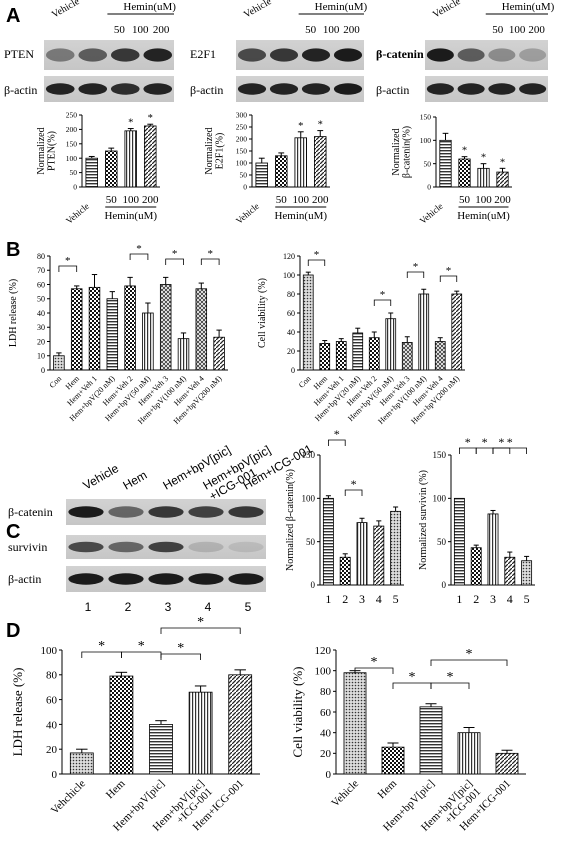  Describe the element at coordinates (341, 7) in the screenshot. I see `lane-label-hemin: Hemin(uM)` at that location.